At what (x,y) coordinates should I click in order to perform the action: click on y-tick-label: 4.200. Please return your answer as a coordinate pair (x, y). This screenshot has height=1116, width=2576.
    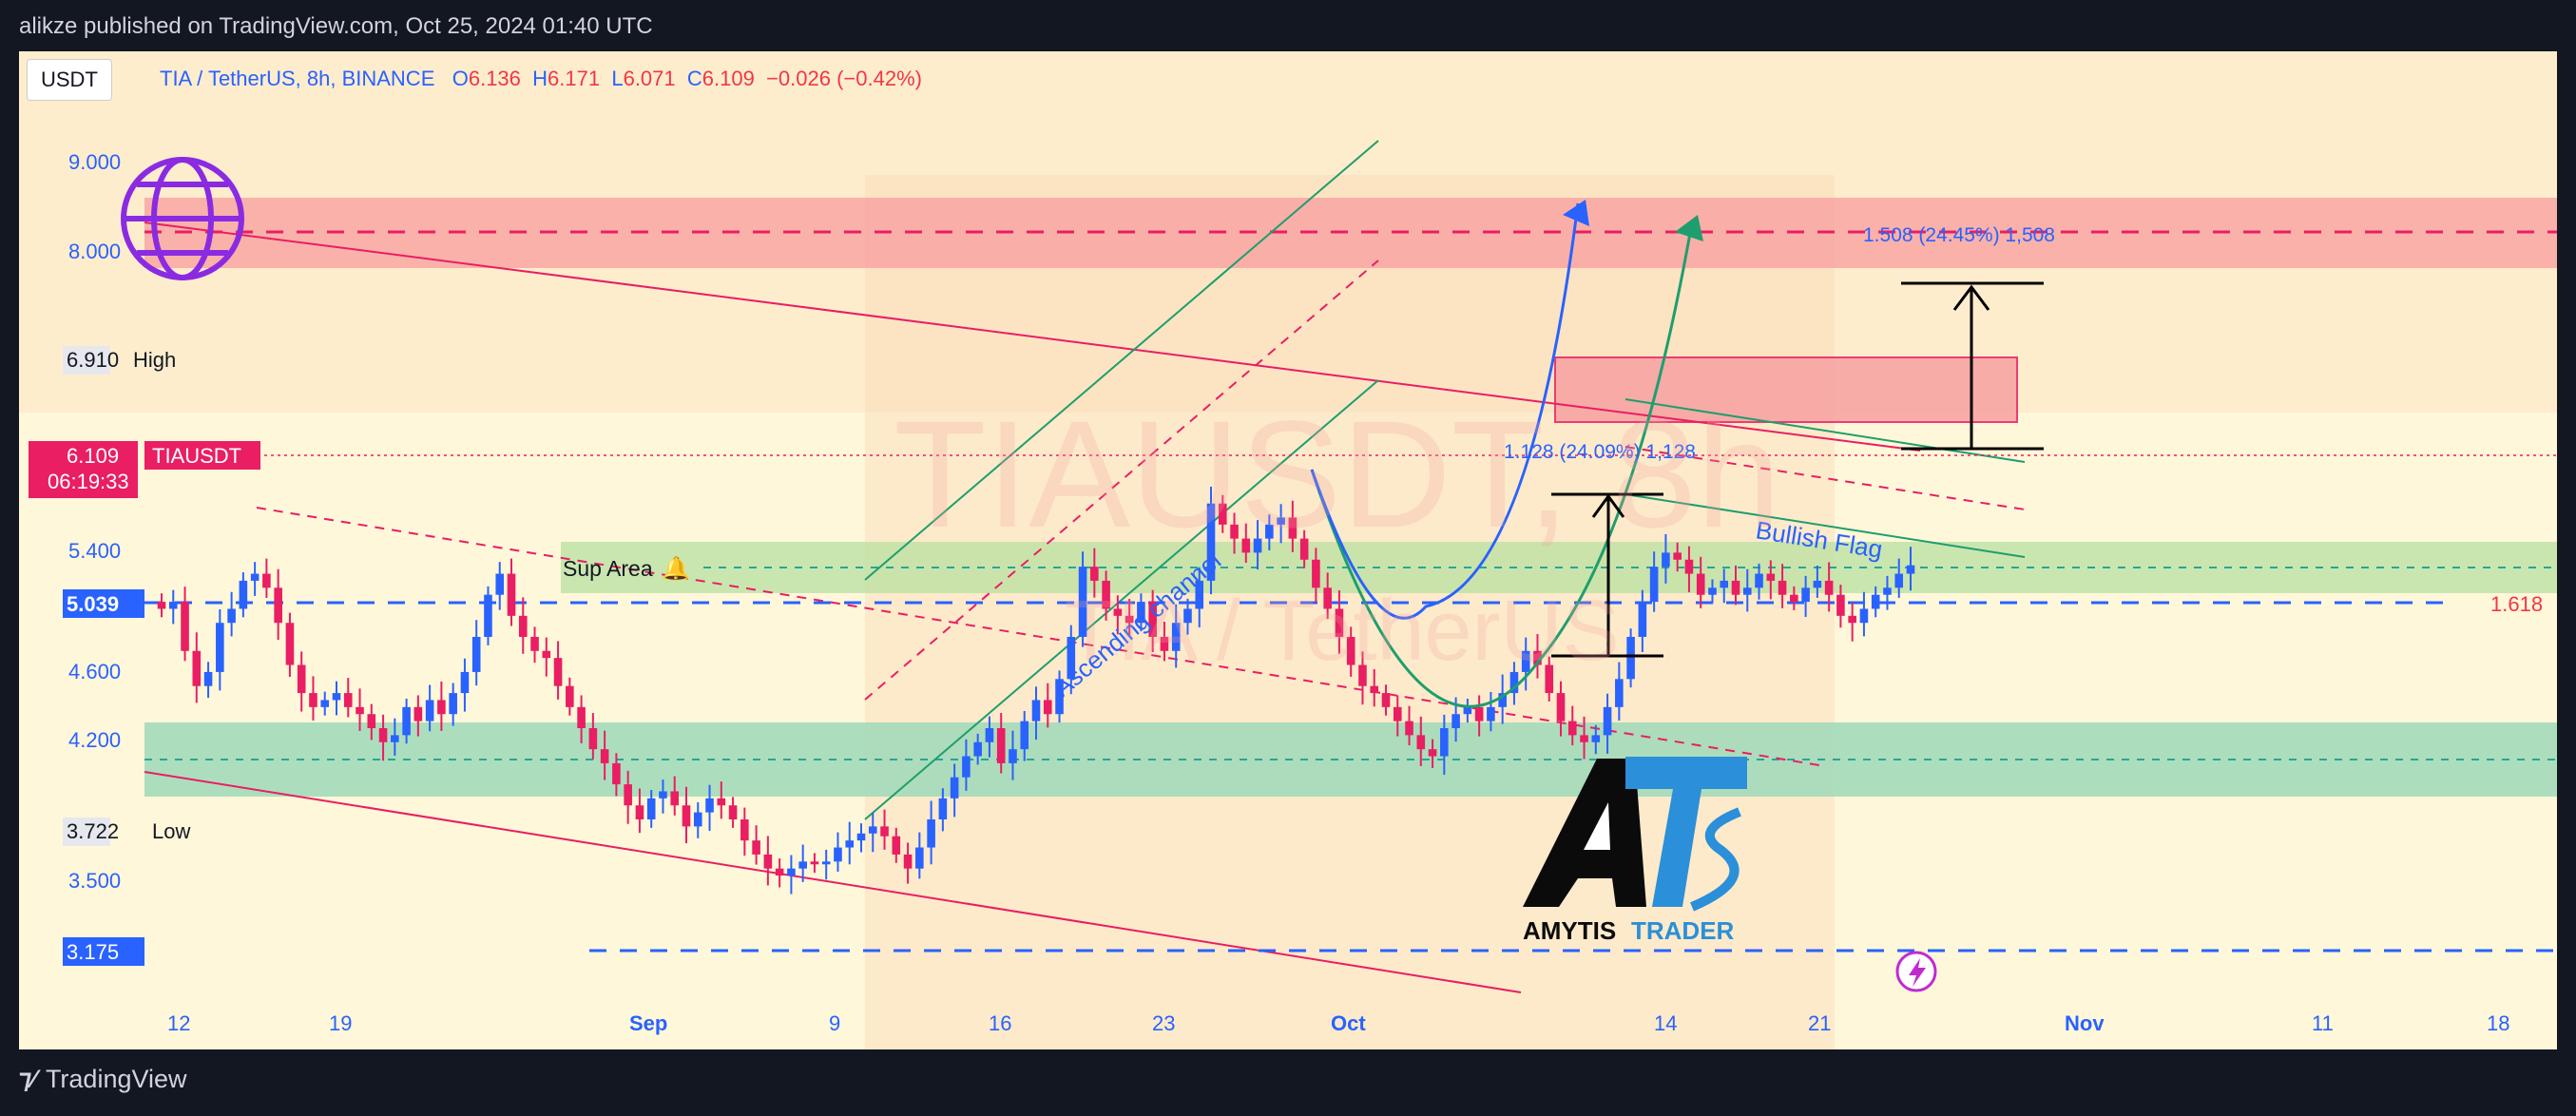
    Looking at the image, I should click on (94, 740).